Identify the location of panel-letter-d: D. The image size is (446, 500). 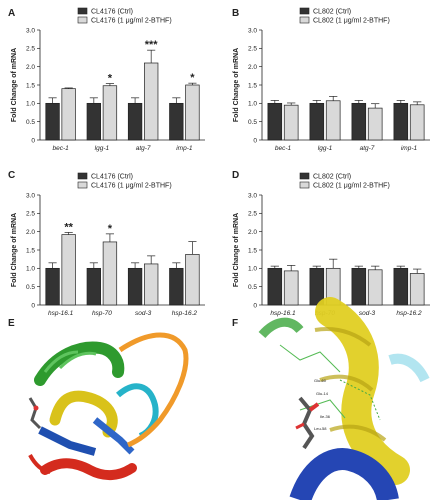
(235, 175).